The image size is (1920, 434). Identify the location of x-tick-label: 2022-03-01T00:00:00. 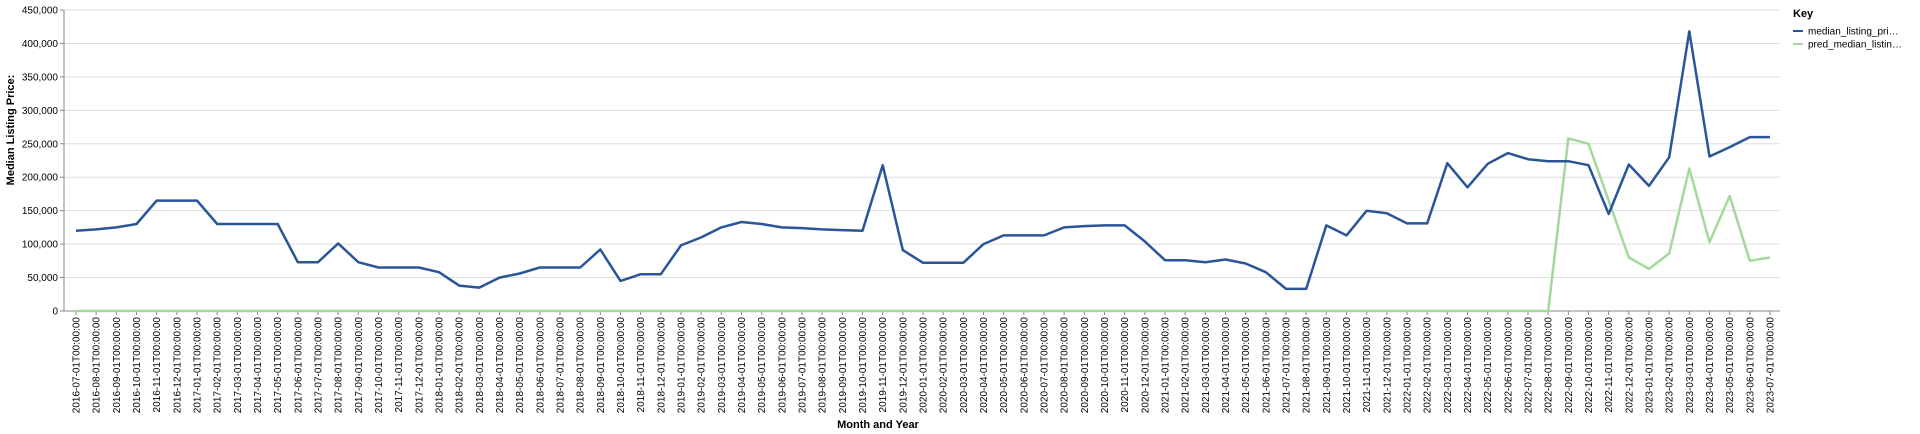
(1448, 365).